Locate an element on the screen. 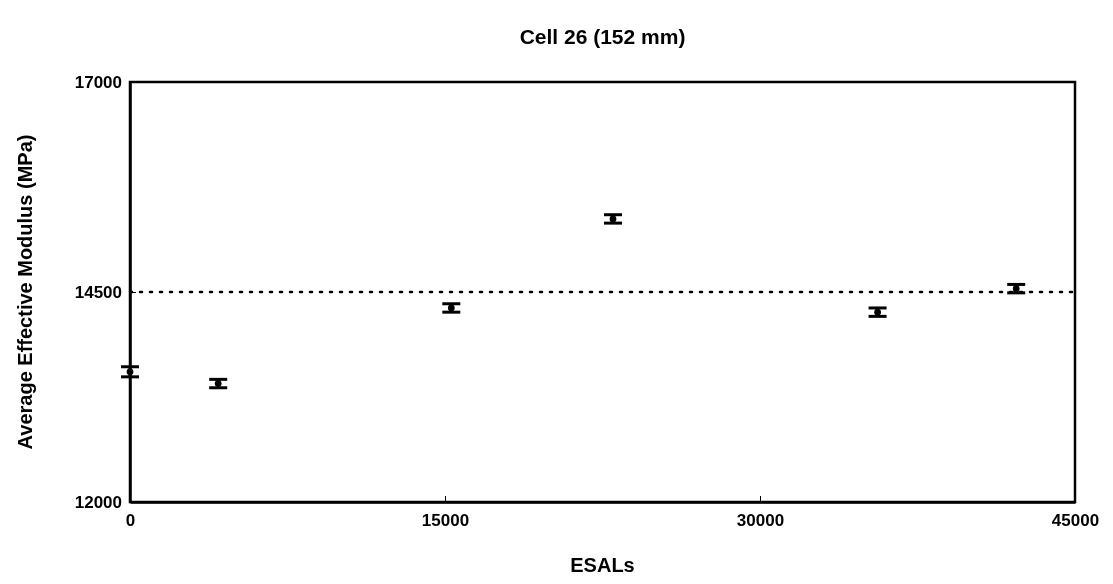  y-tick-label: 17000 is located at coordinates (98, 82).